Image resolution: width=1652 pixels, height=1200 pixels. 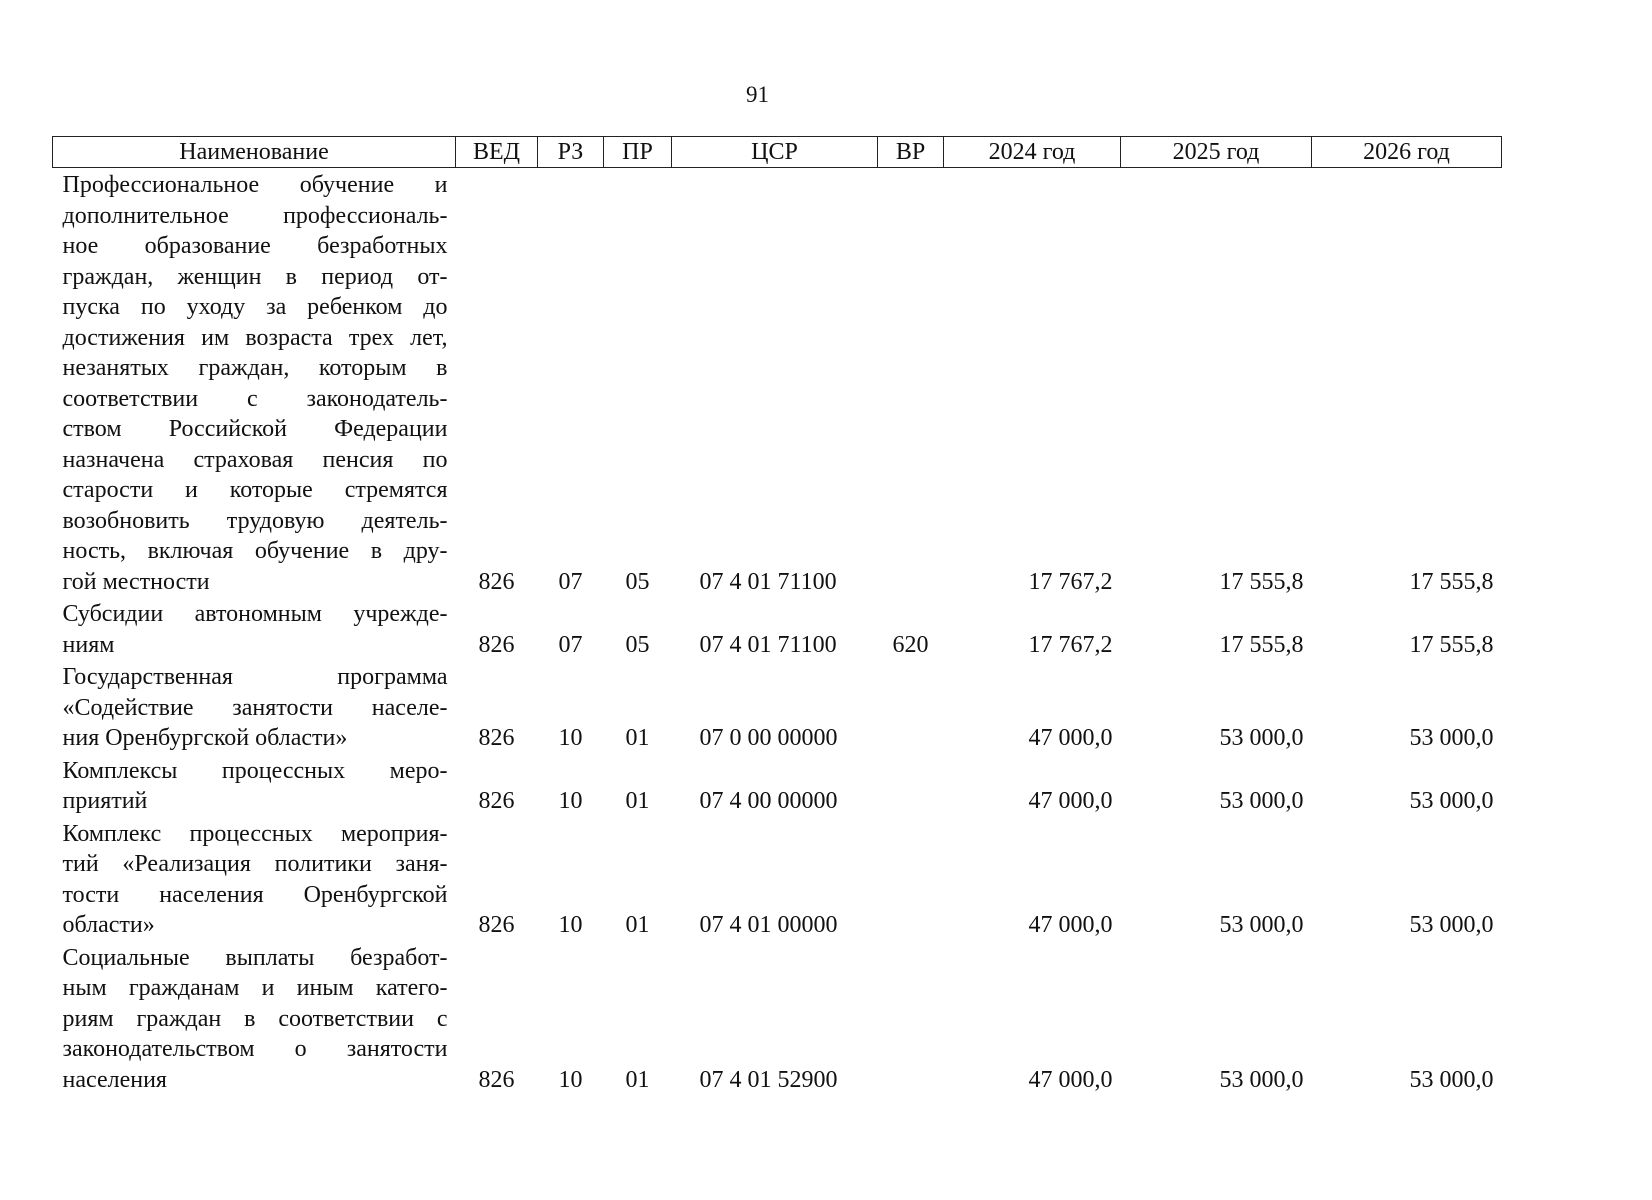 What do you see at coordinates (255, 770) in the screenshot?
I see `name-line: Комплексы процессных меро-` at bounding box center [255, 770].